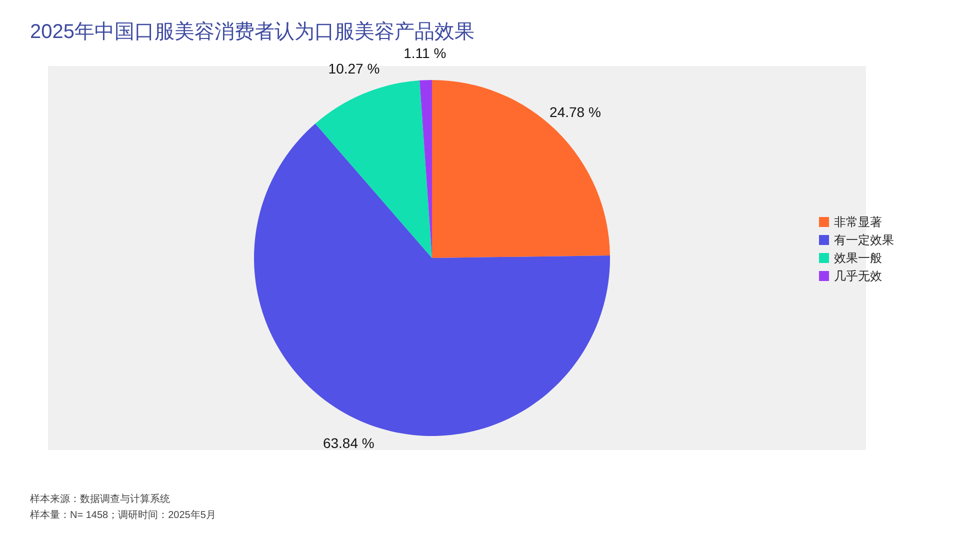 The image size is (960, 540). What do you see at coordinates (123, 515) in the screenshot?
I see `text: 样本量：N= 1458；调研时间：2025年5月` at bounding box center [123, 515].